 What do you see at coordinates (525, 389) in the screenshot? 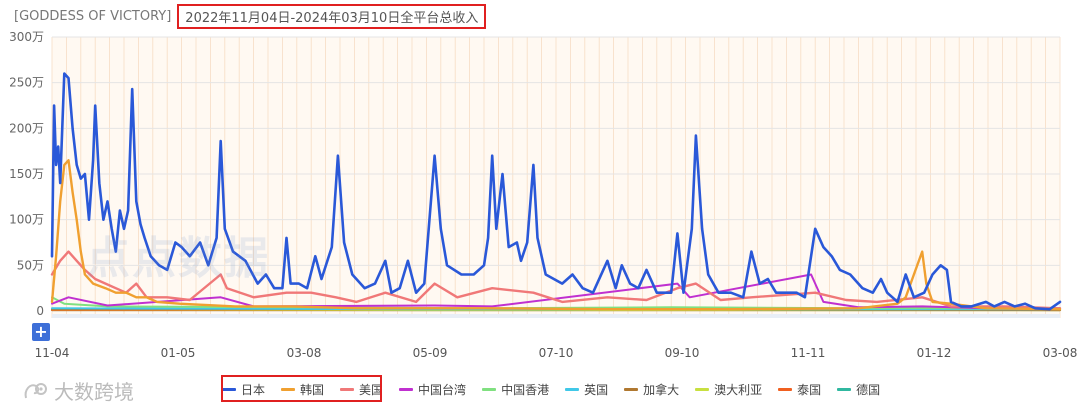
I see `legend-label: 中国香港` at bounding box center [525, 389].